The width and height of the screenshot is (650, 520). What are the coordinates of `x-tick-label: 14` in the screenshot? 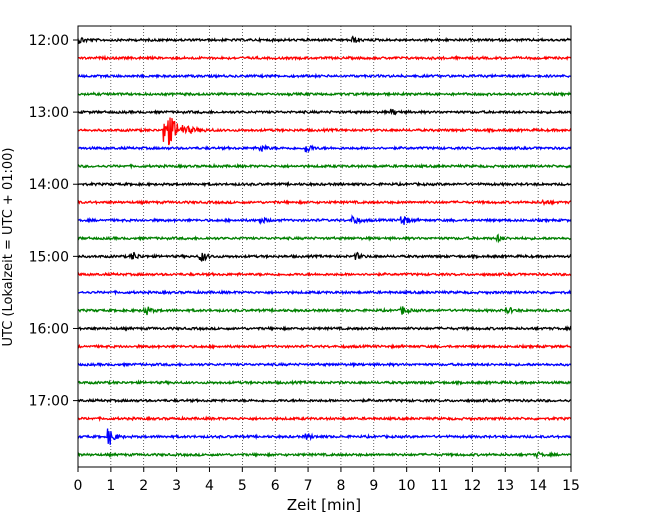 It's located at (538, 486).